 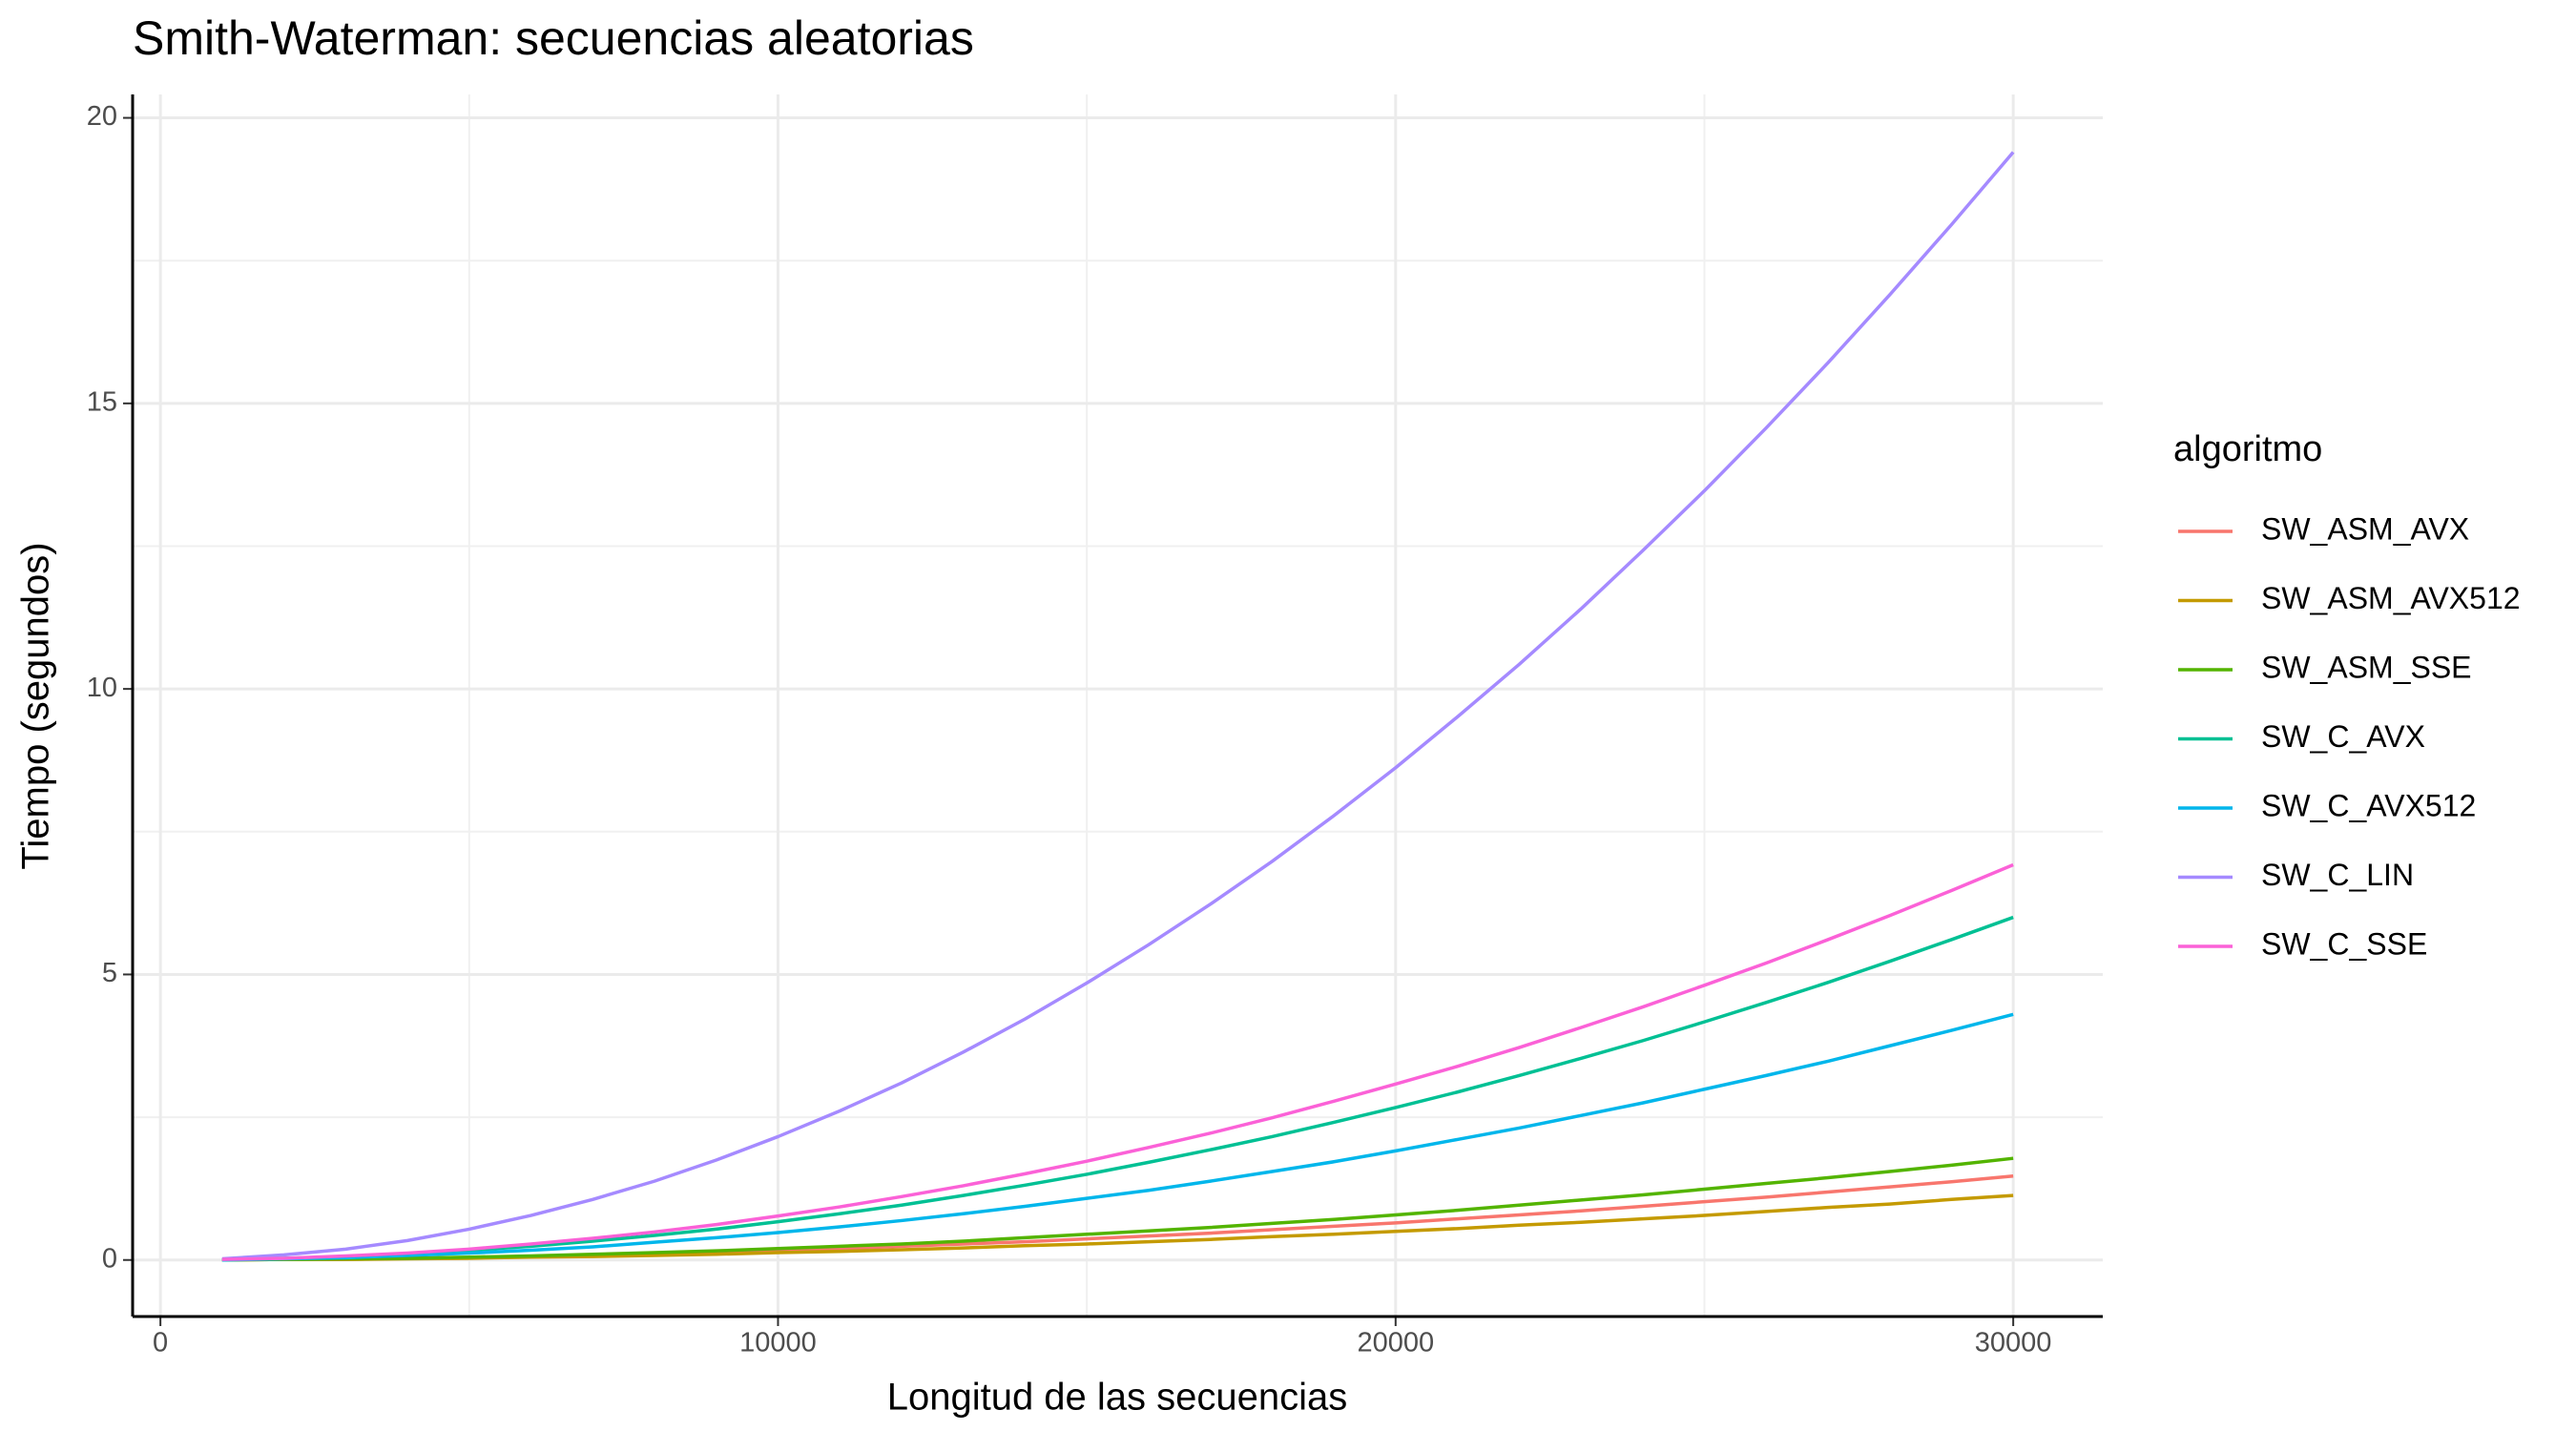 I want to click on chart-title: Smith-Waterman: secuencias aleatorias, so click(x=553, y=38).